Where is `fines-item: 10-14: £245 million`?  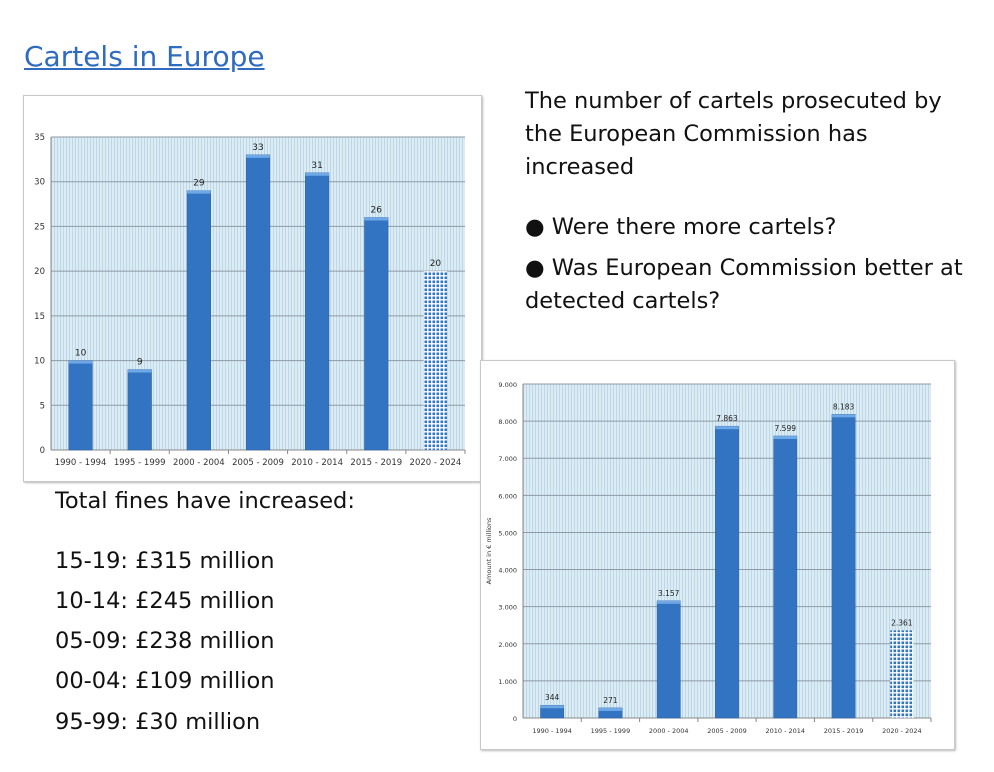 fines-item: 10-14: £245 million is located at coordinates (165, 601).